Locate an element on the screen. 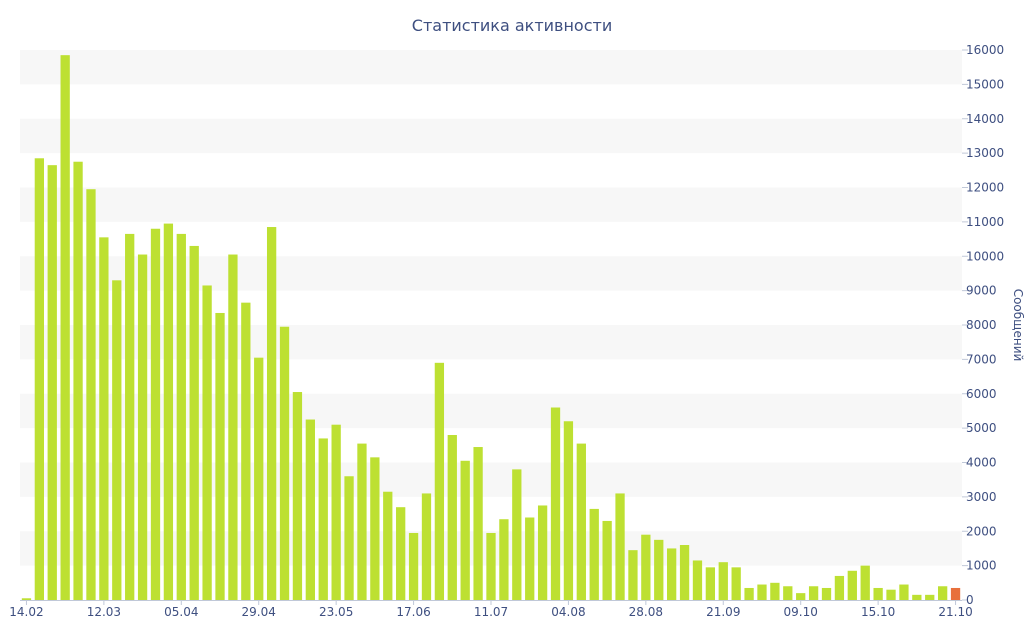 Image resolution: width=1024 pixels, height=644 pixels. y-tick-label: 15000 is located at coordinates (985, 84).